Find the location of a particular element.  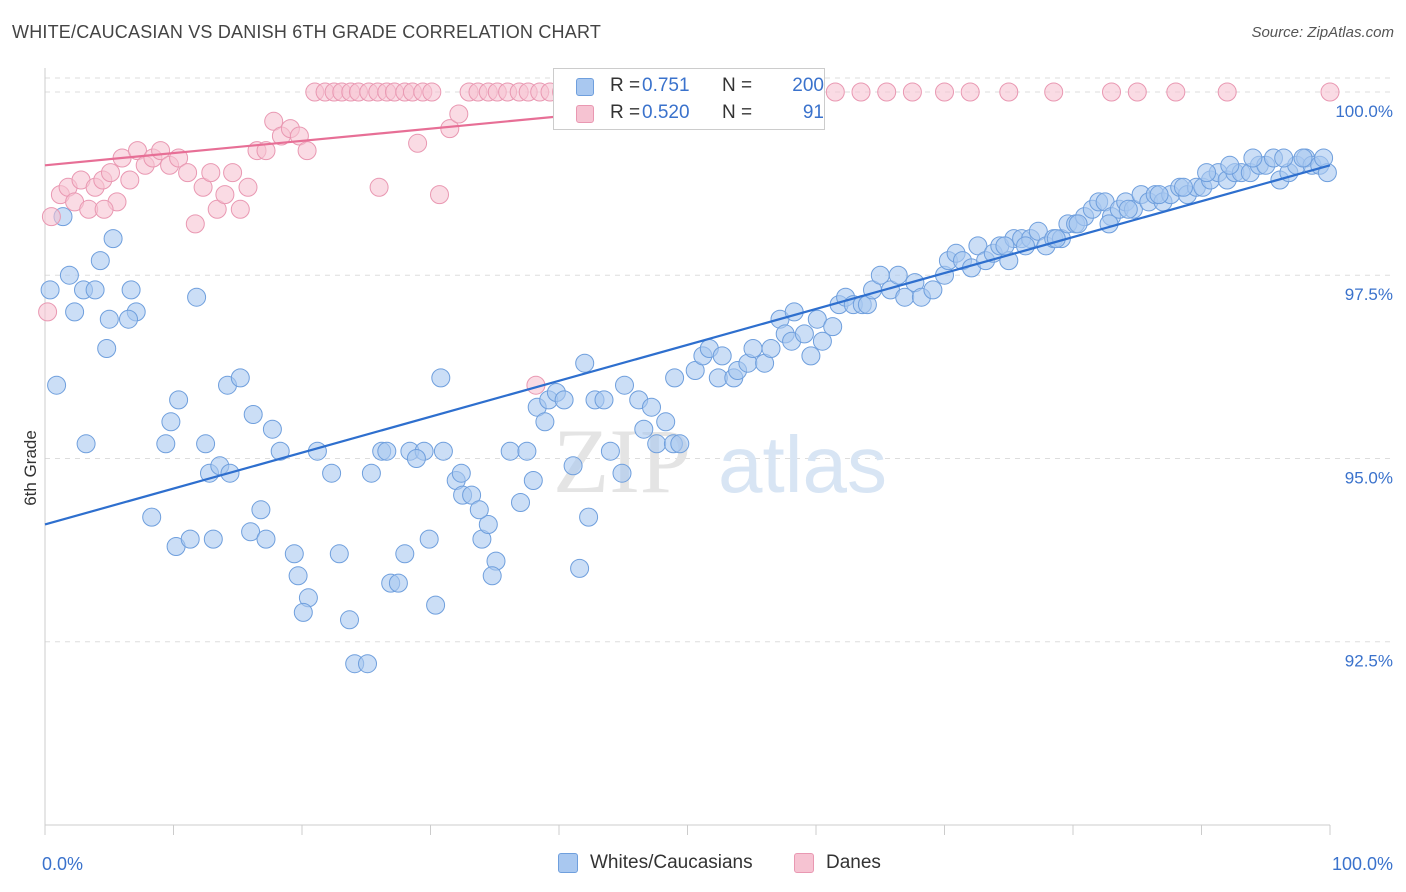

legend-r-value: 0.520 is located at coordinates (666, 112).